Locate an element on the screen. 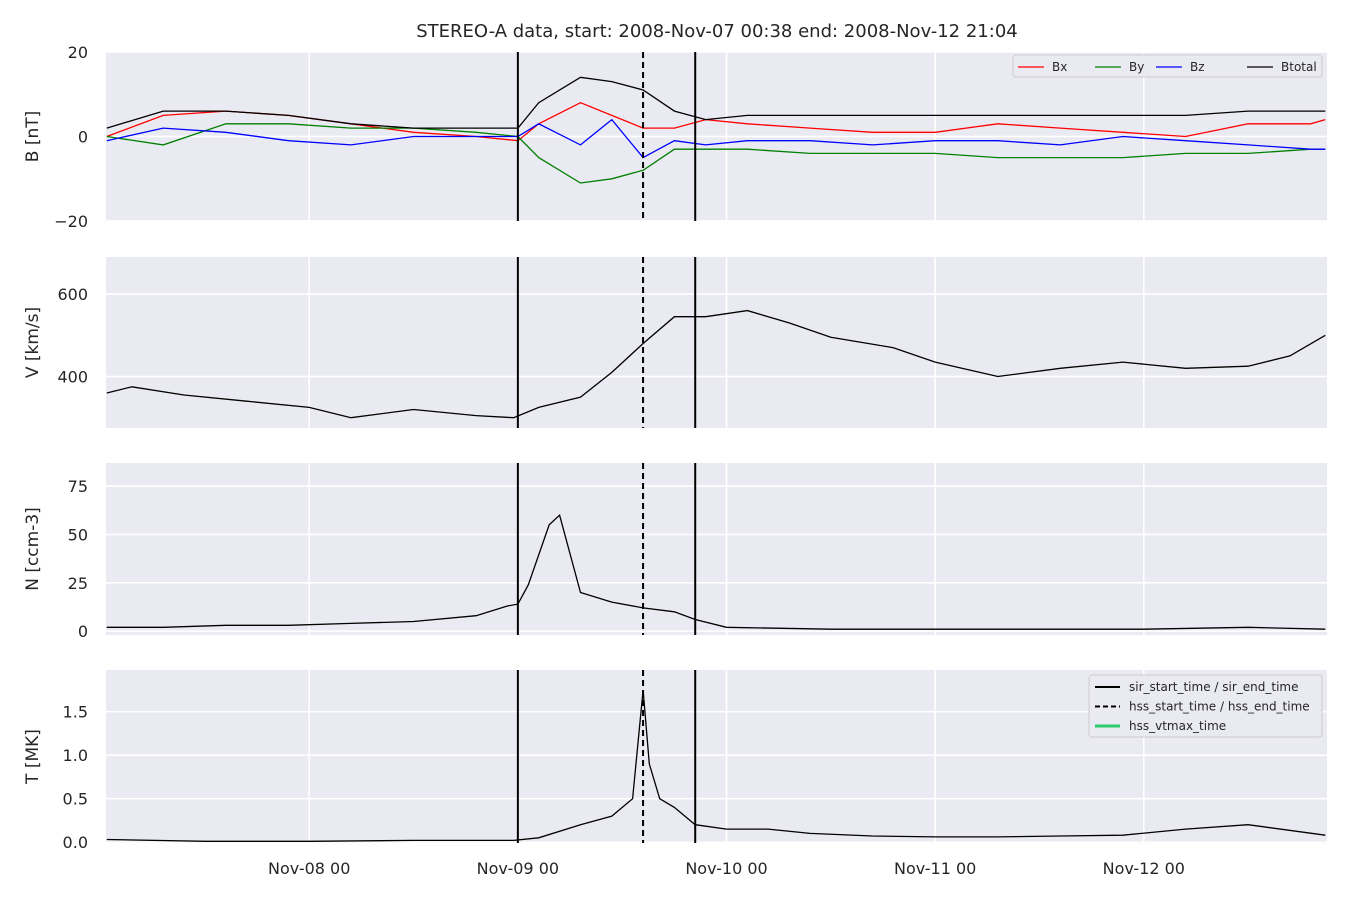 The width and height of the screenshot is (1350, 900). series-line-by is located at coordinates (716, 153).